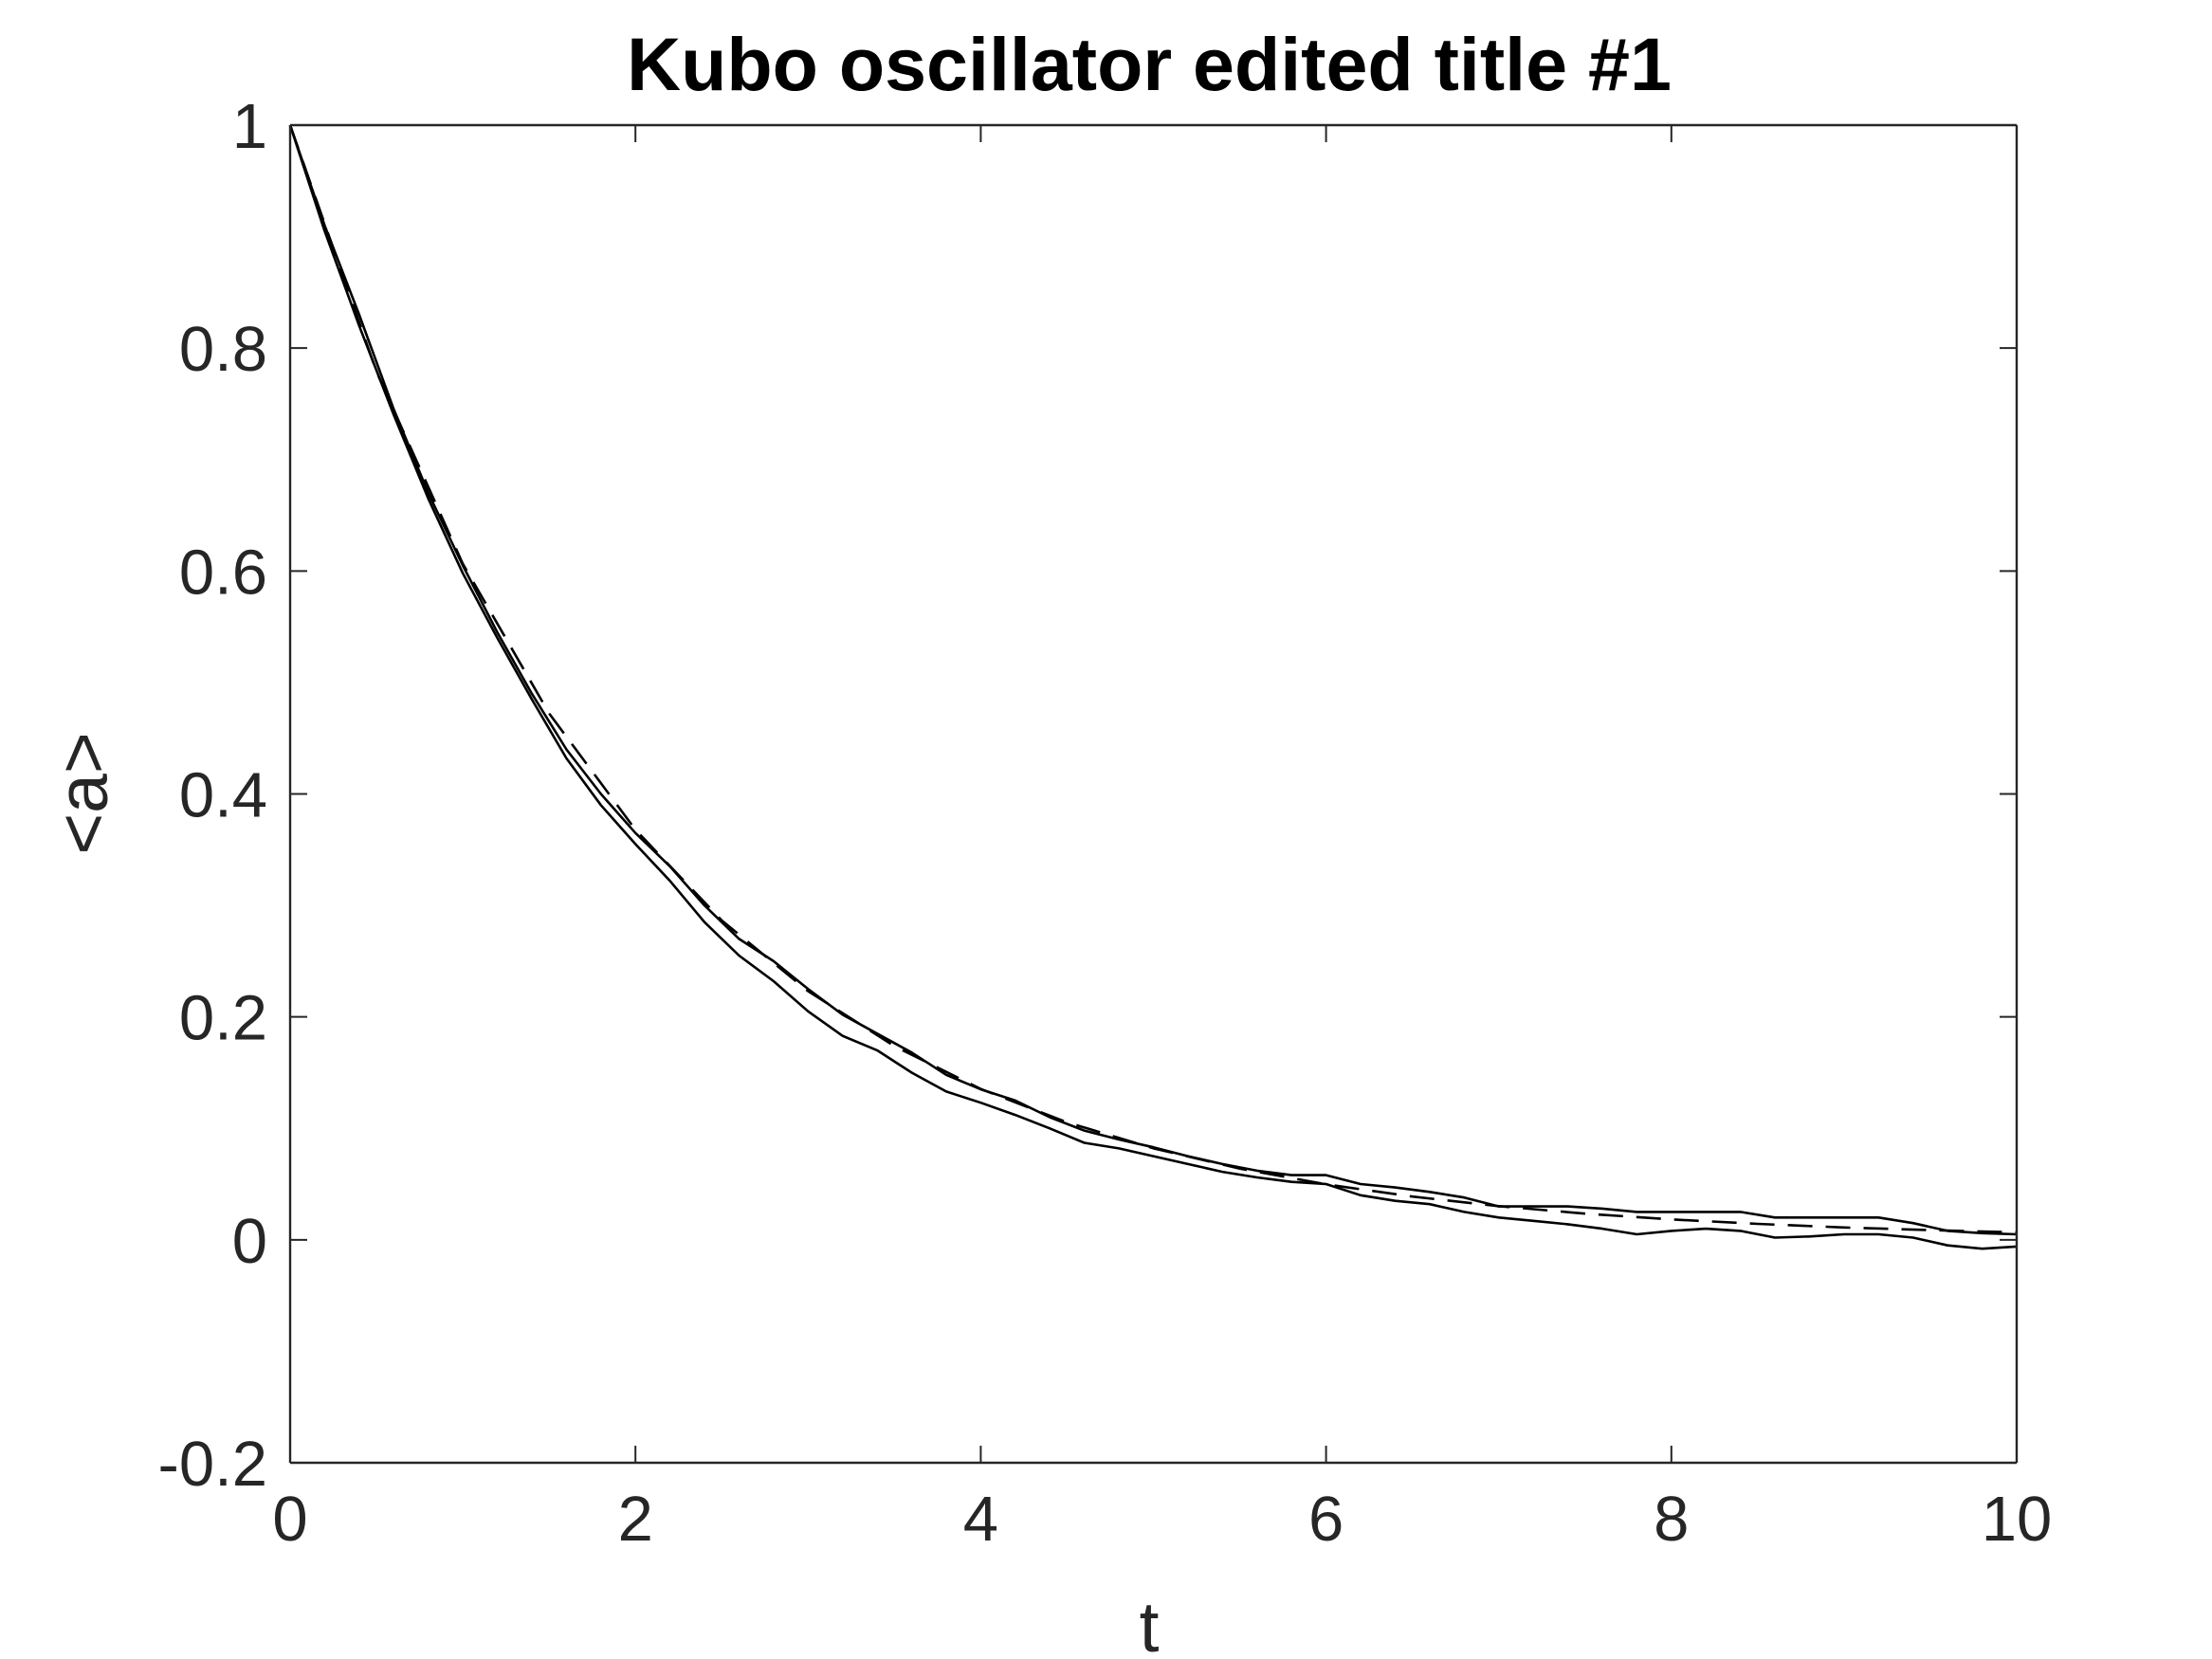 The image size is (2212, 1659). Describe the element at coordinates (980, 1519) in the screenshot. I see `x-tick-label: 4` at that location.